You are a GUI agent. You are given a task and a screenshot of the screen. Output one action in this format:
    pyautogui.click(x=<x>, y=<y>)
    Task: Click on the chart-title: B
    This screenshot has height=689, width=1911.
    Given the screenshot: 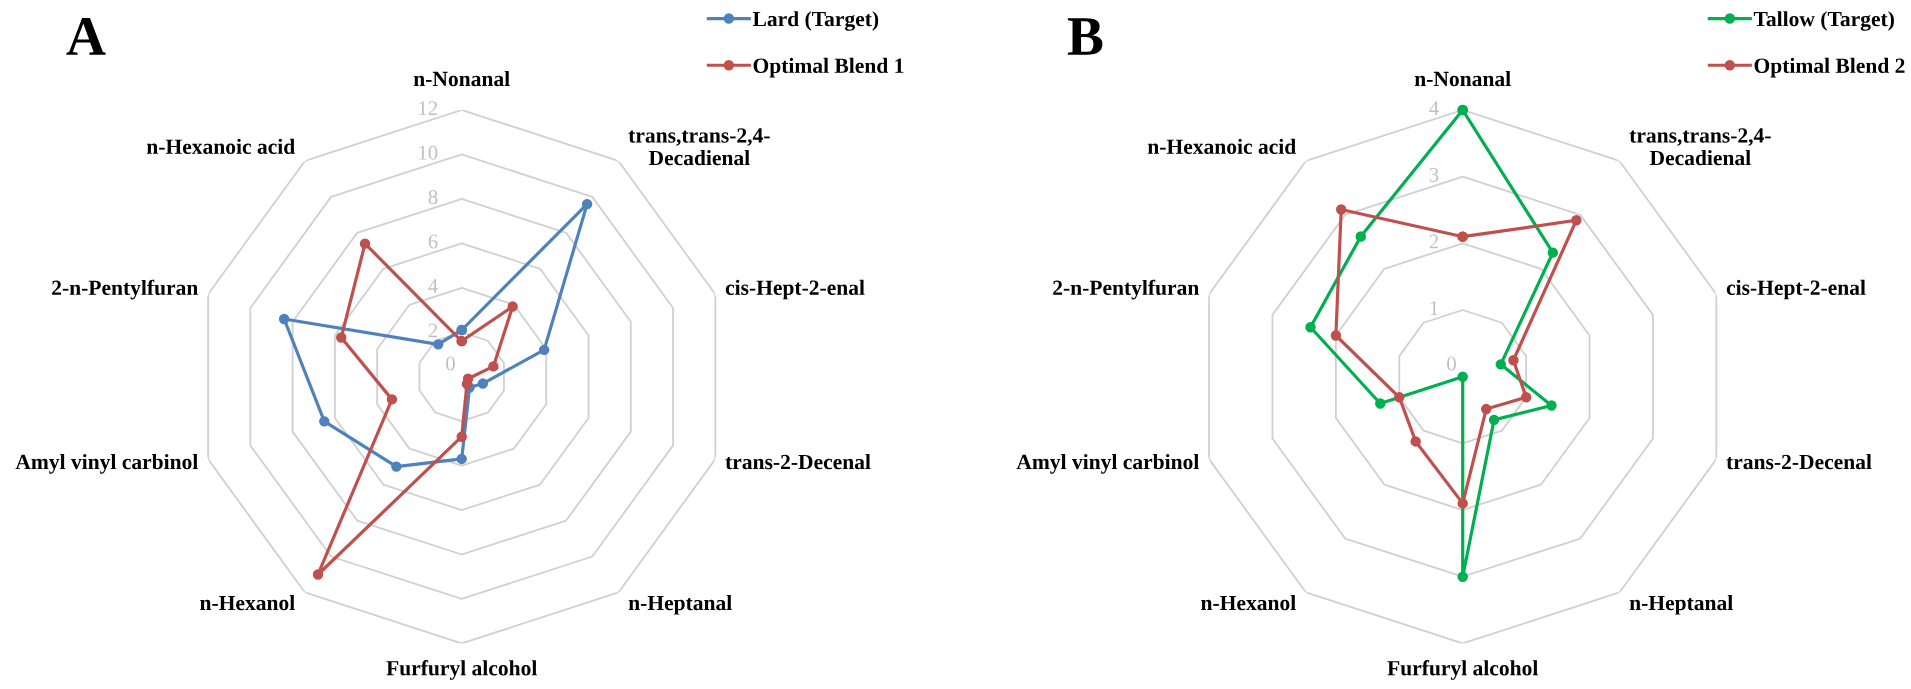 What is the action you would take?
    pyautogui.click(x=1085, y=36)
    